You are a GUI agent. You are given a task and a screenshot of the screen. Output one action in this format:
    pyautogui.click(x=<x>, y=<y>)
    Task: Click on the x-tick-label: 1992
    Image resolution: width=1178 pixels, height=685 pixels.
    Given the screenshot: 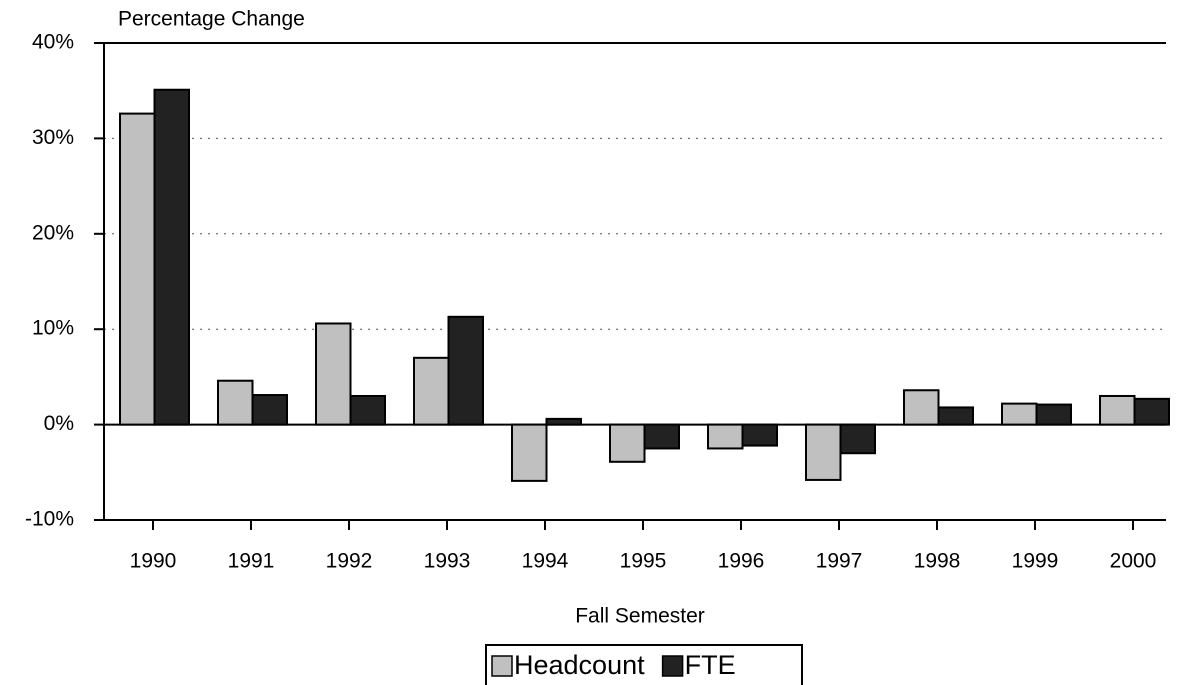 What is the action you would take?
    pyautogui.click(x=349, y=561)
    